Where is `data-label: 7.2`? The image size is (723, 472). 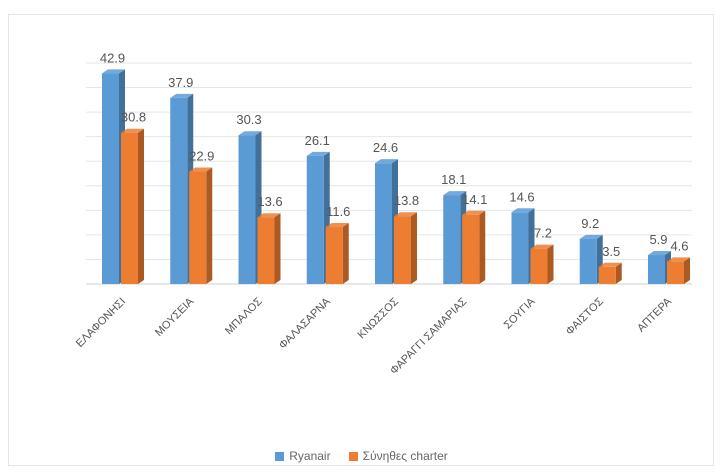 data-label: 7.2 is located at coordinates (543, 233).